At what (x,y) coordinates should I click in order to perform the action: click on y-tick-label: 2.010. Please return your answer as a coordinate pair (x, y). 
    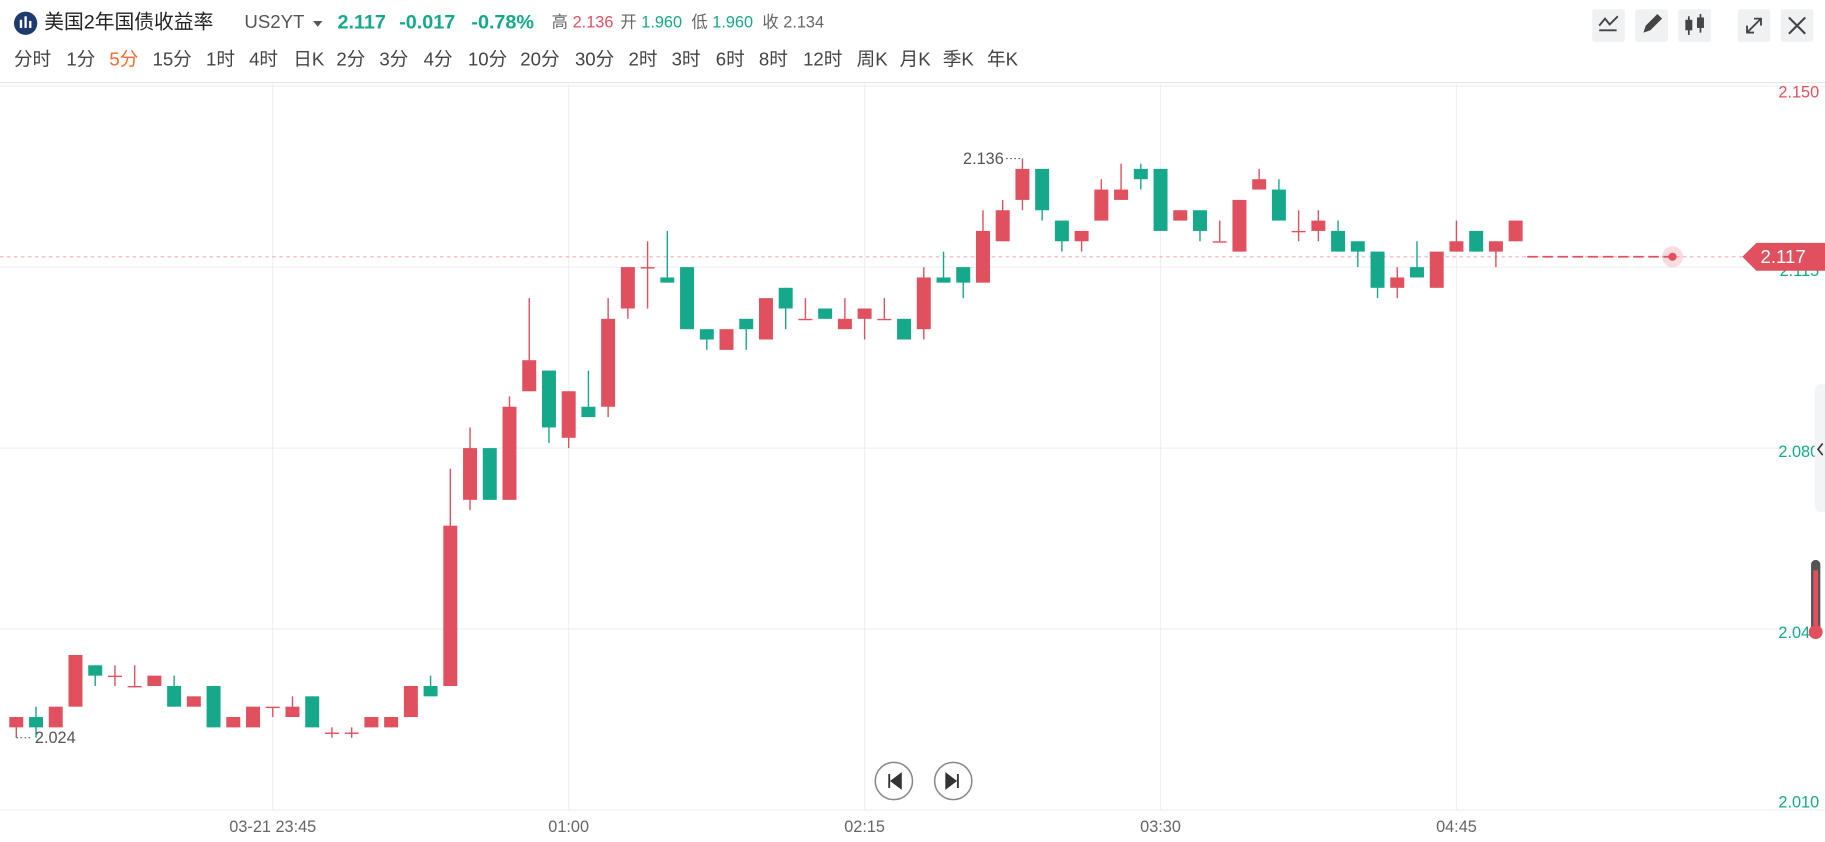
    Looking at the image, I should click on (1798, 802).